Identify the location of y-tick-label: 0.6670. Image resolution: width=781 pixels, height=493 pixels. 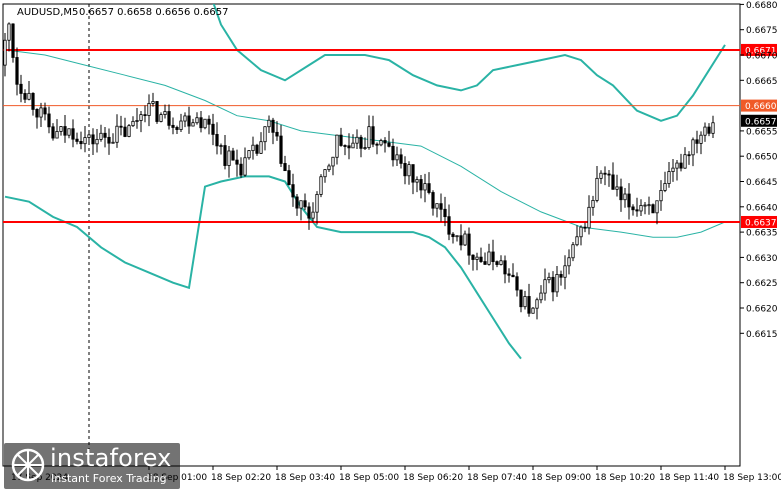
(762, 57).